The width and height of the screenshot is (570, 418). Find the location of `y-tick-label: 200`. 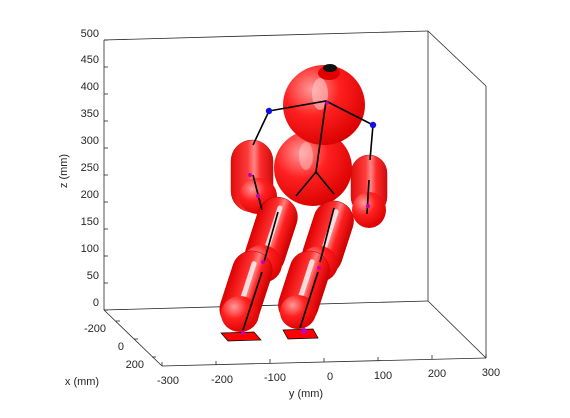

y-tick-label: 200 is located at coordinates (437, 374).